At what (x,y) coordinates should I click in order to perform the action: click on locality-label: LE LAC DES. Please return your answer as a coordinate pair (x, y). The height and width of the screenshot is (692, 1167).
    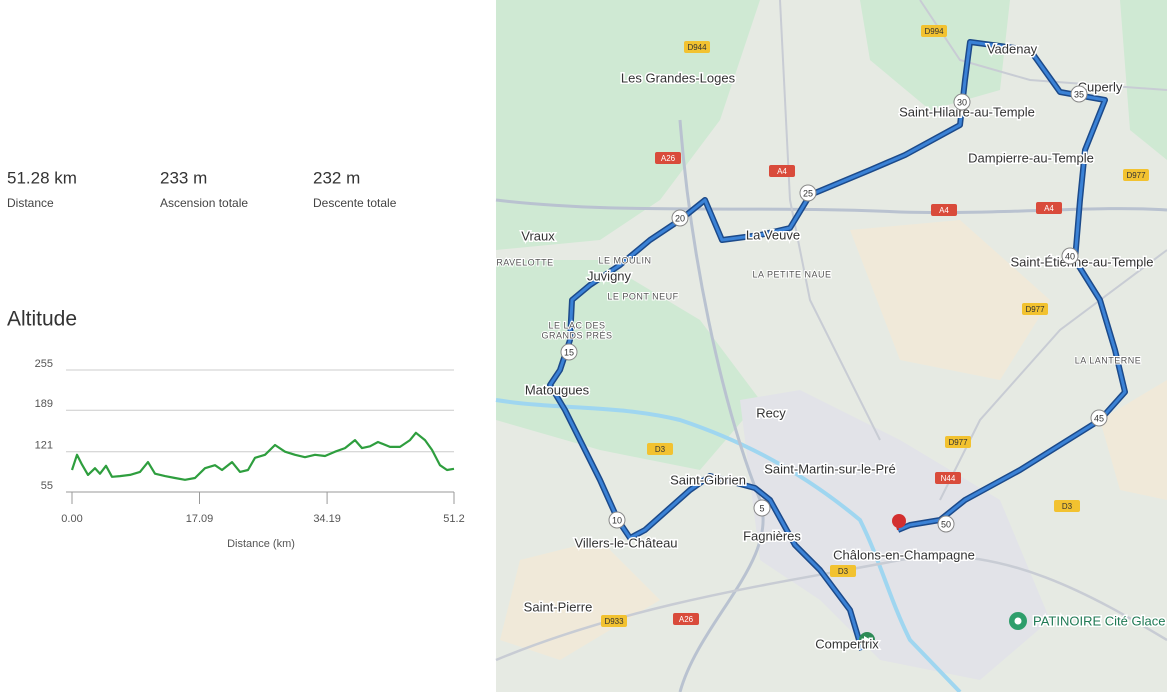
    Looking at the image, I should click on (576, 325).